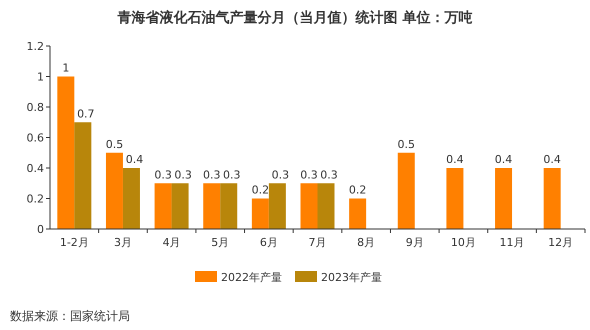 The image size is (590, 330). What do you see at coordinates (351, 277) in the screenshot?
I see `legend-label: 2023年产量` at bounding box center [351, 277].